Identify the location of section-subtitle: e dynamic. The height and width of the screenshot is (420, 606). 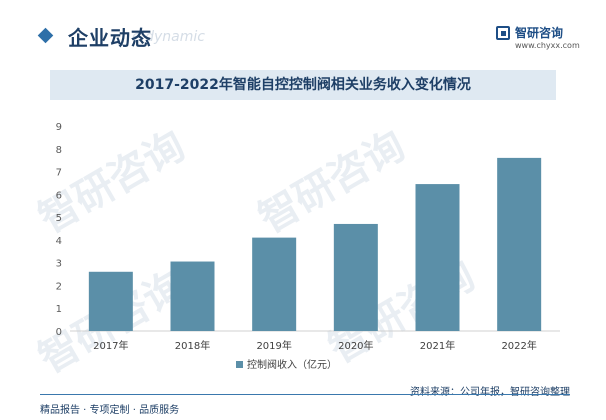
(168, 37).